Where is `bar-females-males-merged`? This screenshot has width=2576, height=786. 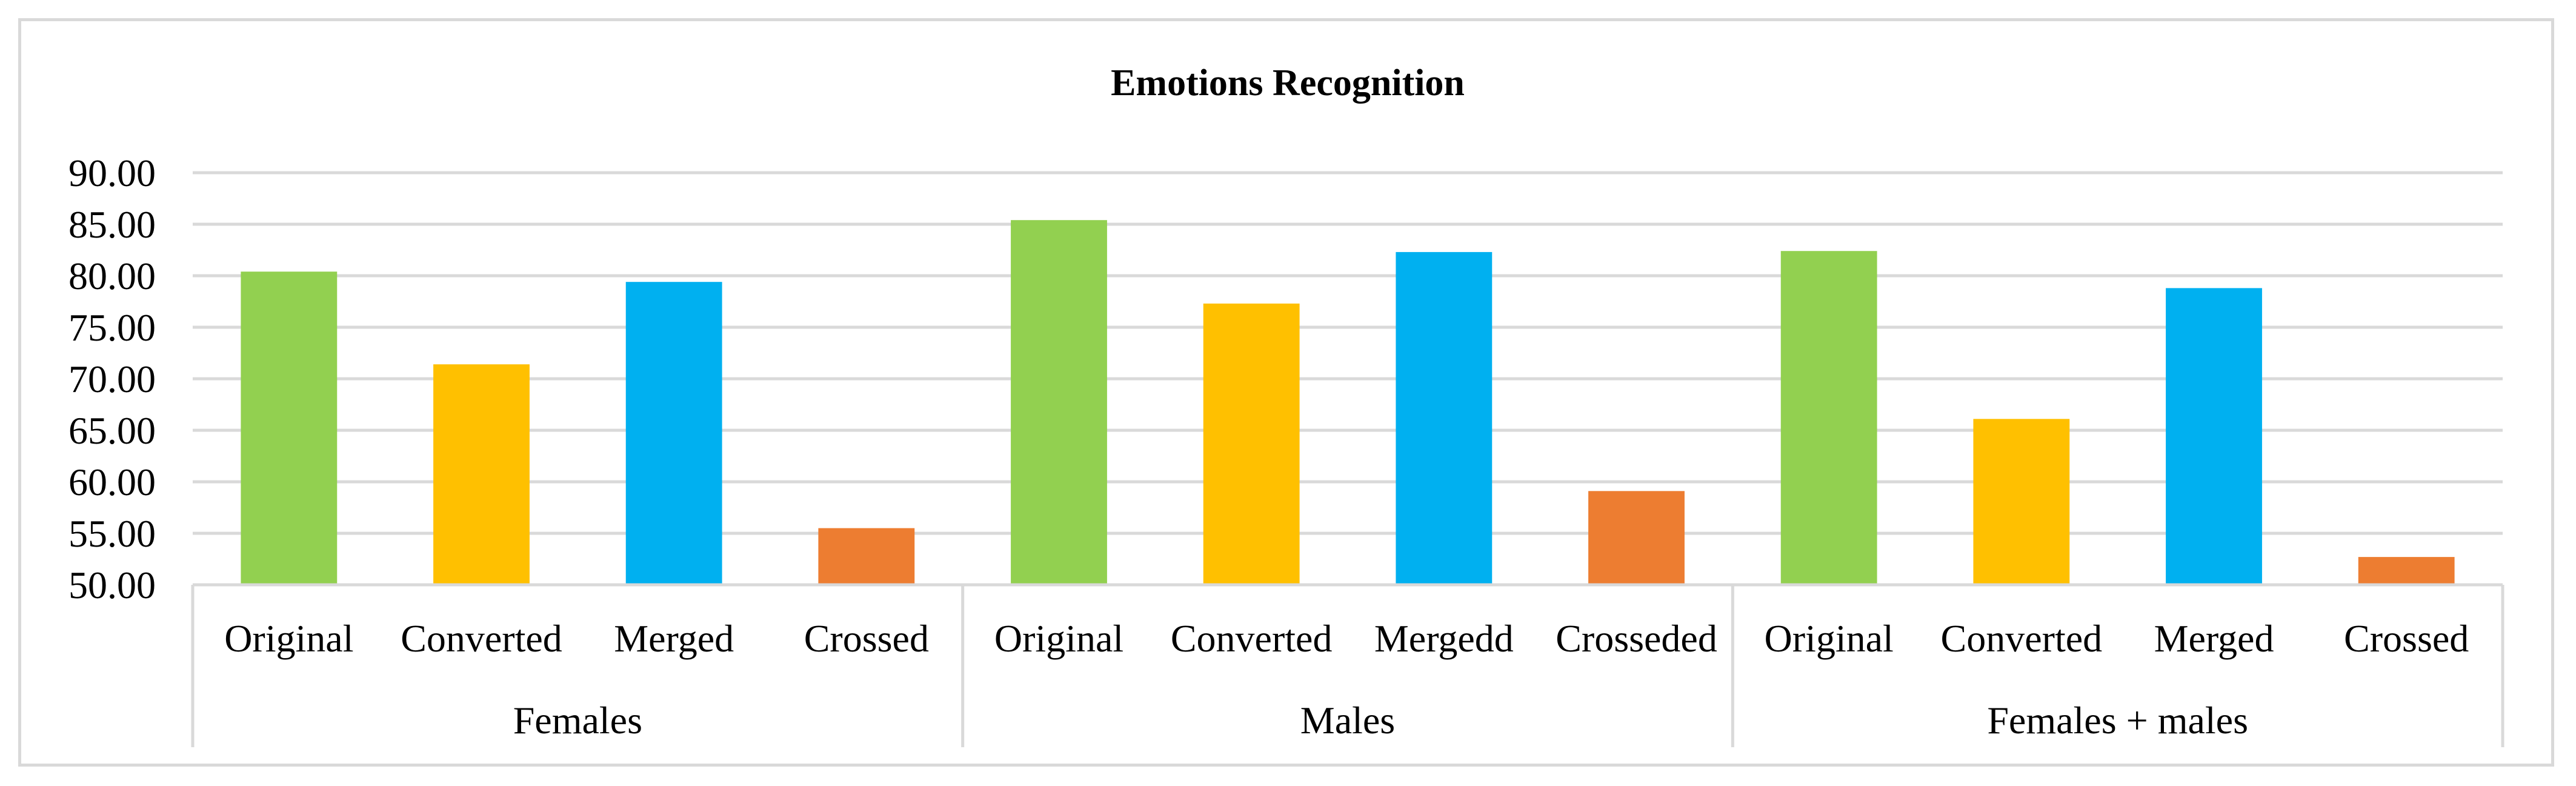 bar-females-males-merged is located at coordinates (2214, 436).